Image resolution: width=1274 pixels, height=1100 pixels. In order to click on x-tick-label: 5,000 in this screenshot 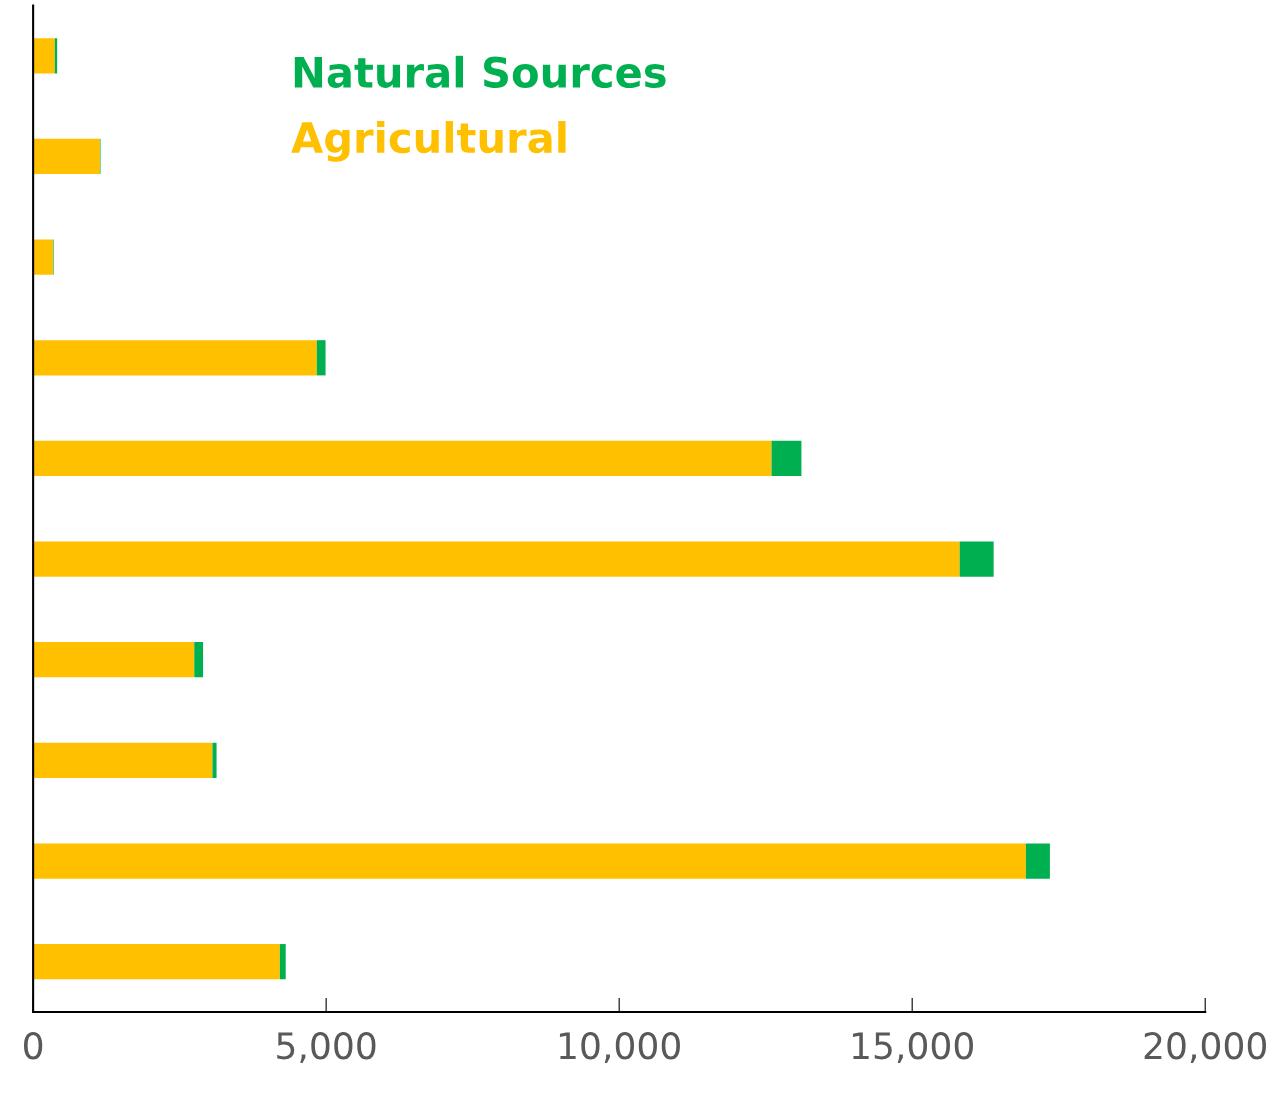, I will do `click(326, 1048)`.